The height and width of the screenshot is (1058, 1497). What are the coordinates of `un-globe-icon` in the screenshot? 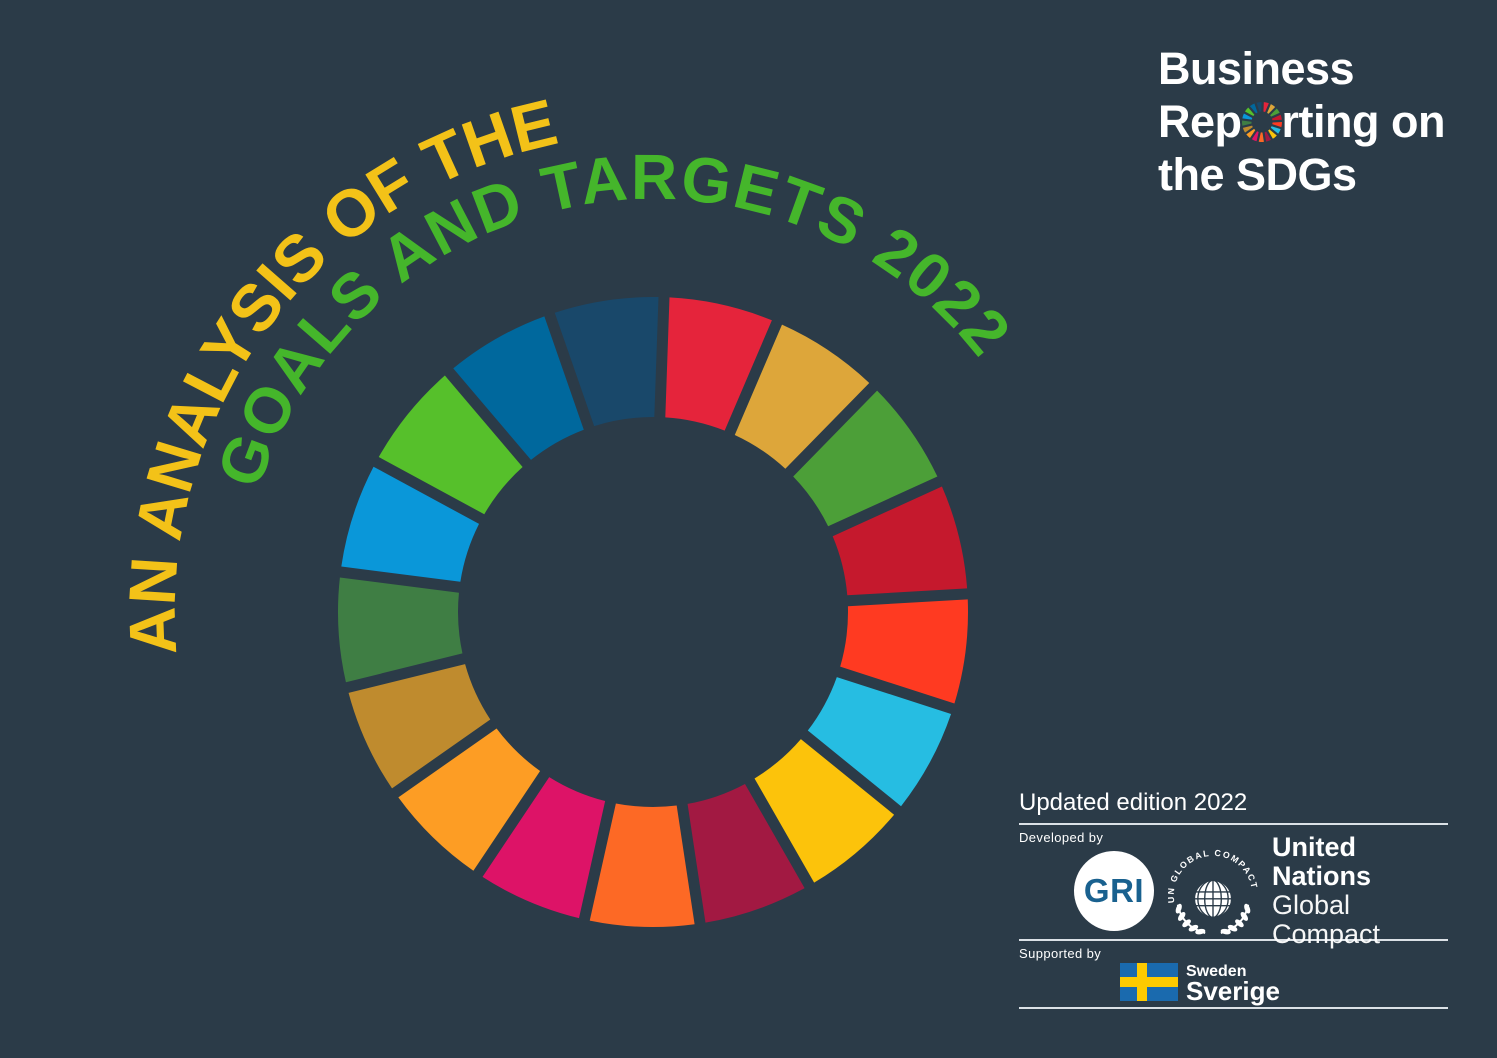 It's located at (1213, 899).